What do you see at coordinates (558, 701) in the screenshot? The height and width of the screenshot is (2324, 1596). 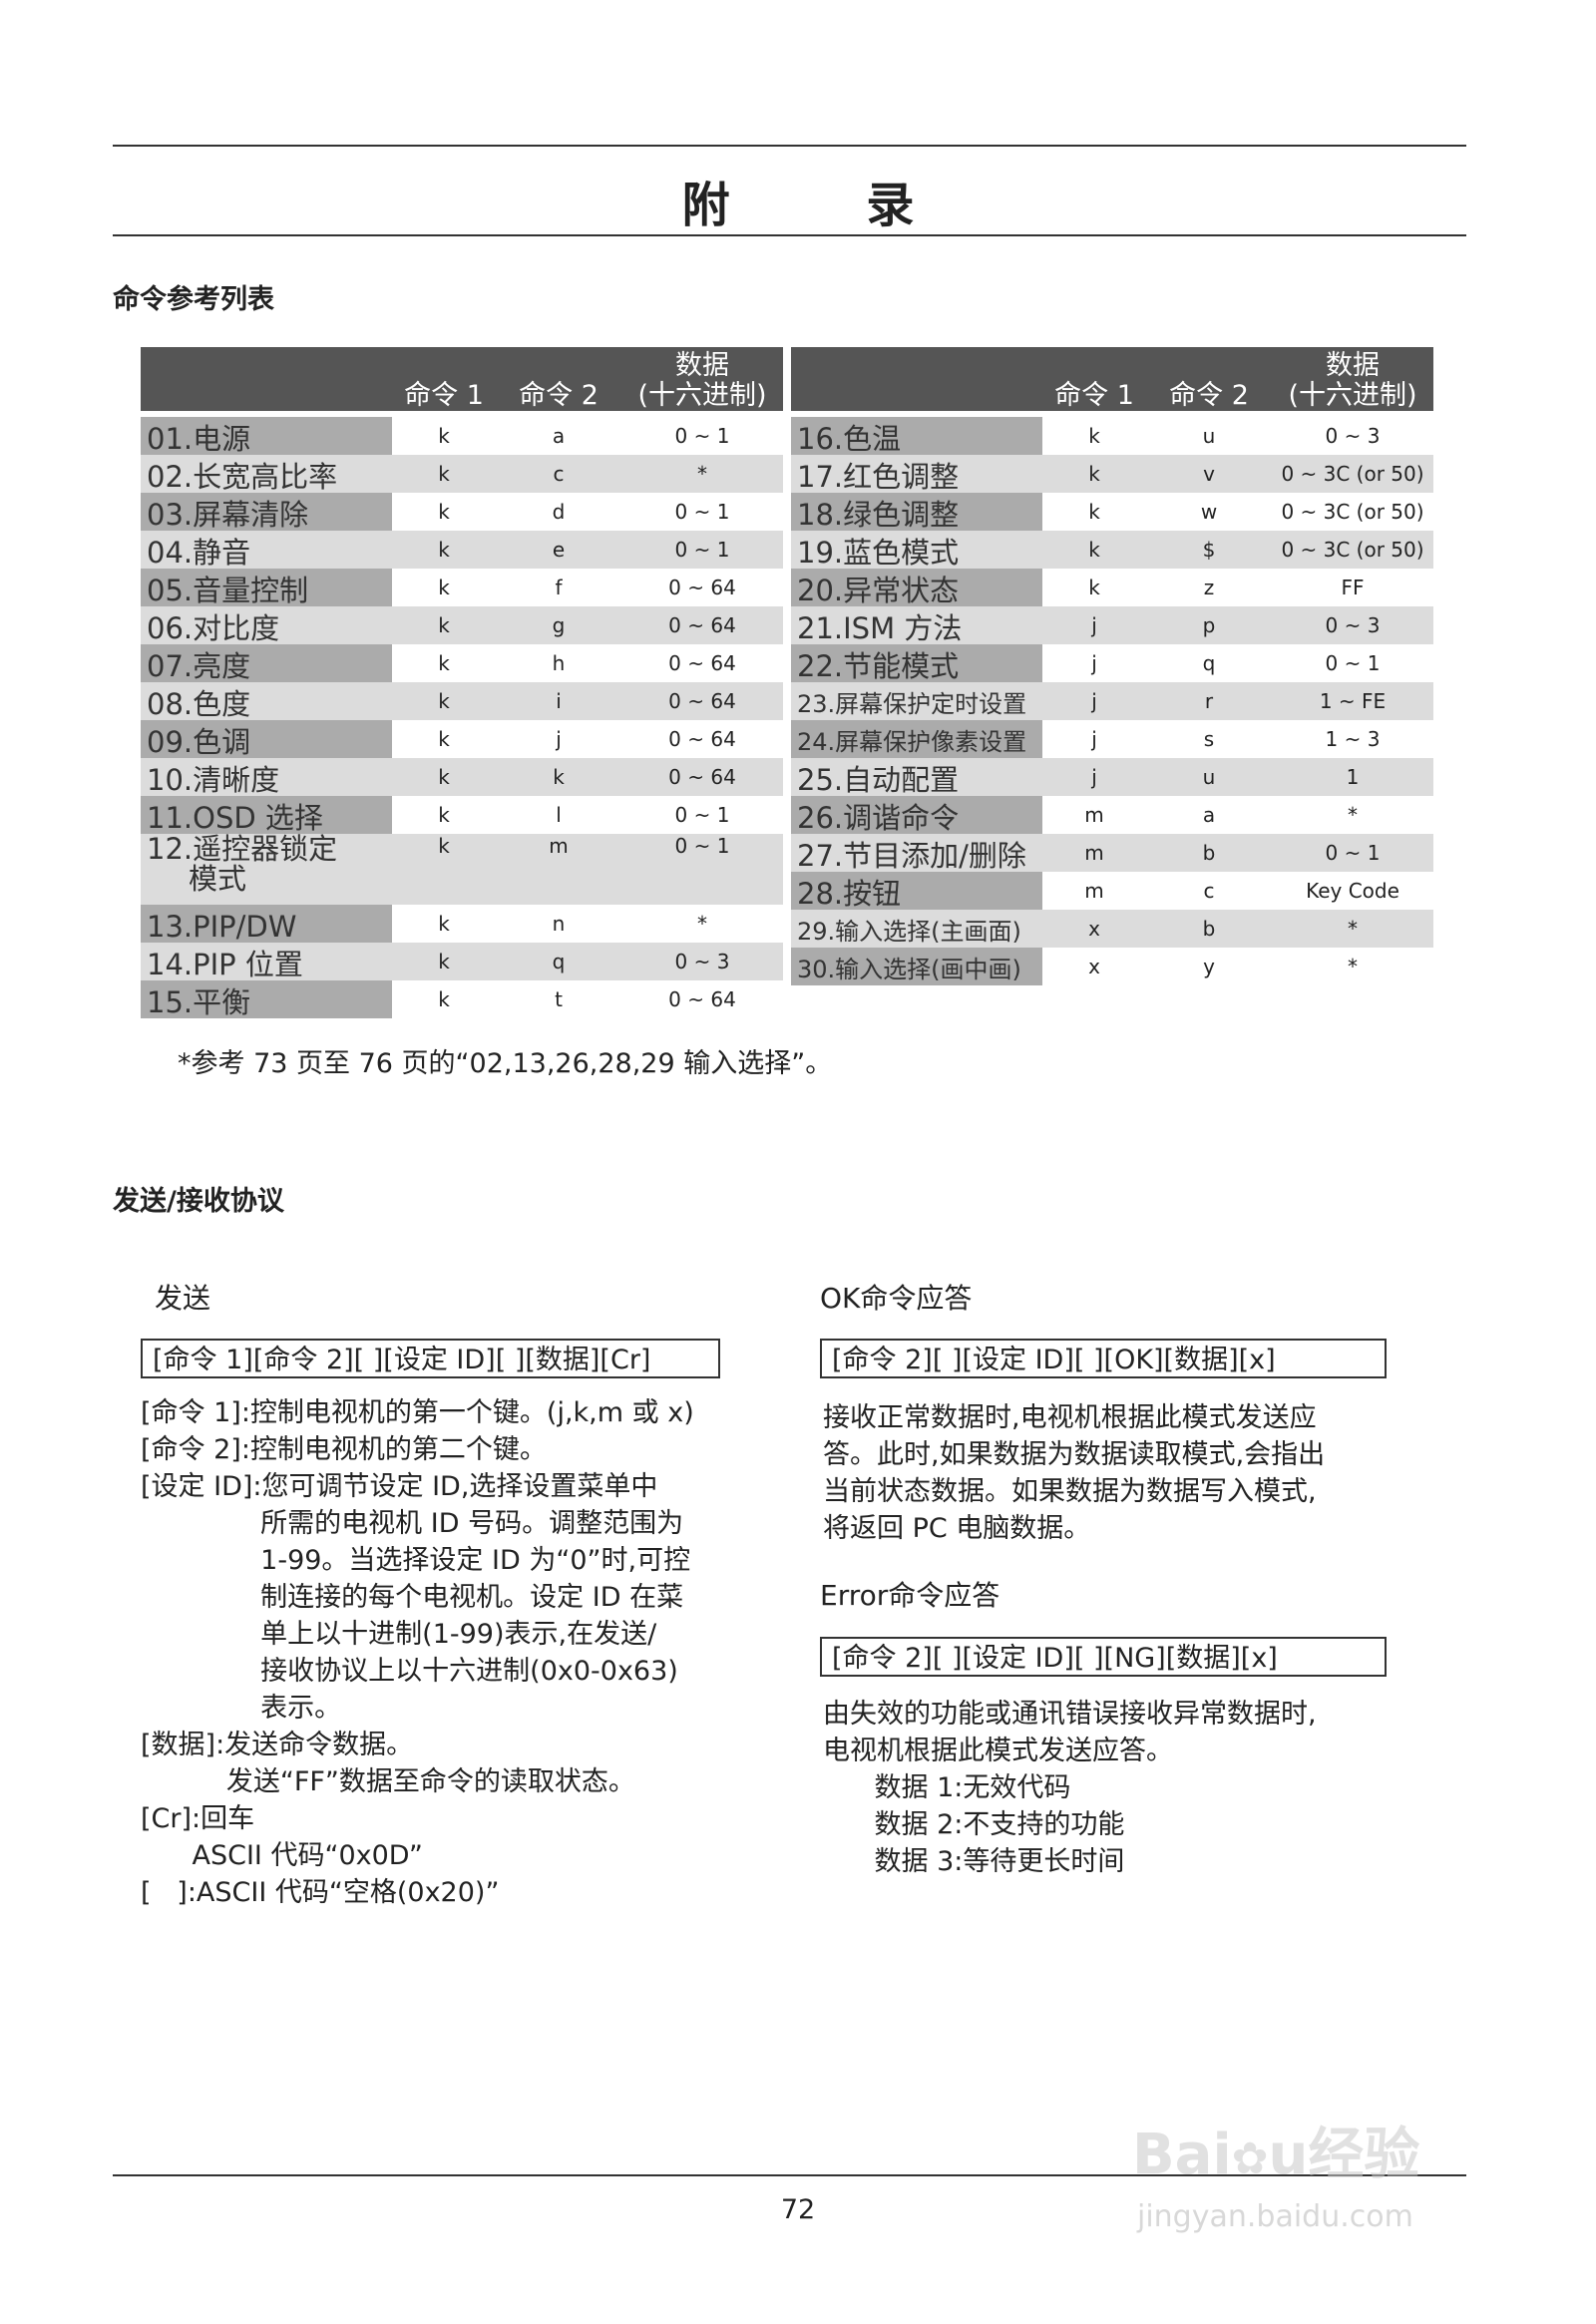 I see `command-2: i` at bounding box center [558, 701].